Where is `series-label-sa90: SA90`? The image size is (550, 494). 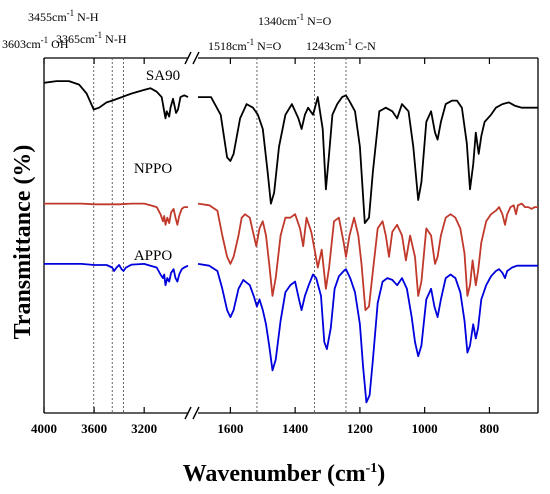 series-label-sa90: SA90 is located at coordinates (163, 76).